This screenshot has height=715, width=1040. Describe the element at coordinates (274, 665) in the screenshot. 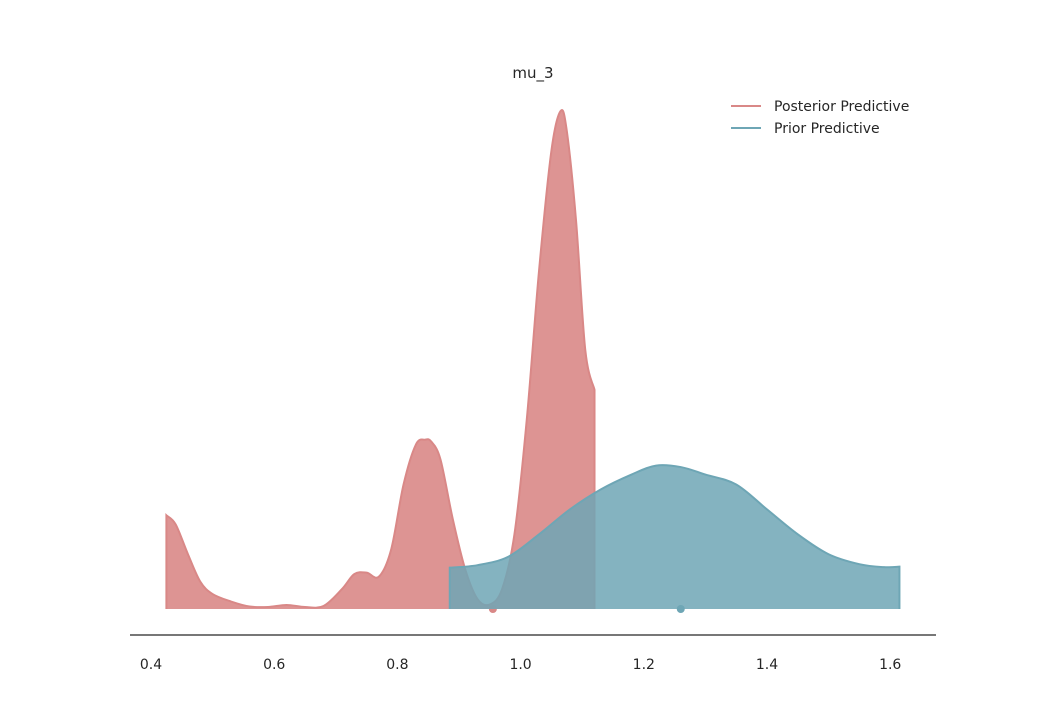

I see `x-tick-label: 0.6` at that location.